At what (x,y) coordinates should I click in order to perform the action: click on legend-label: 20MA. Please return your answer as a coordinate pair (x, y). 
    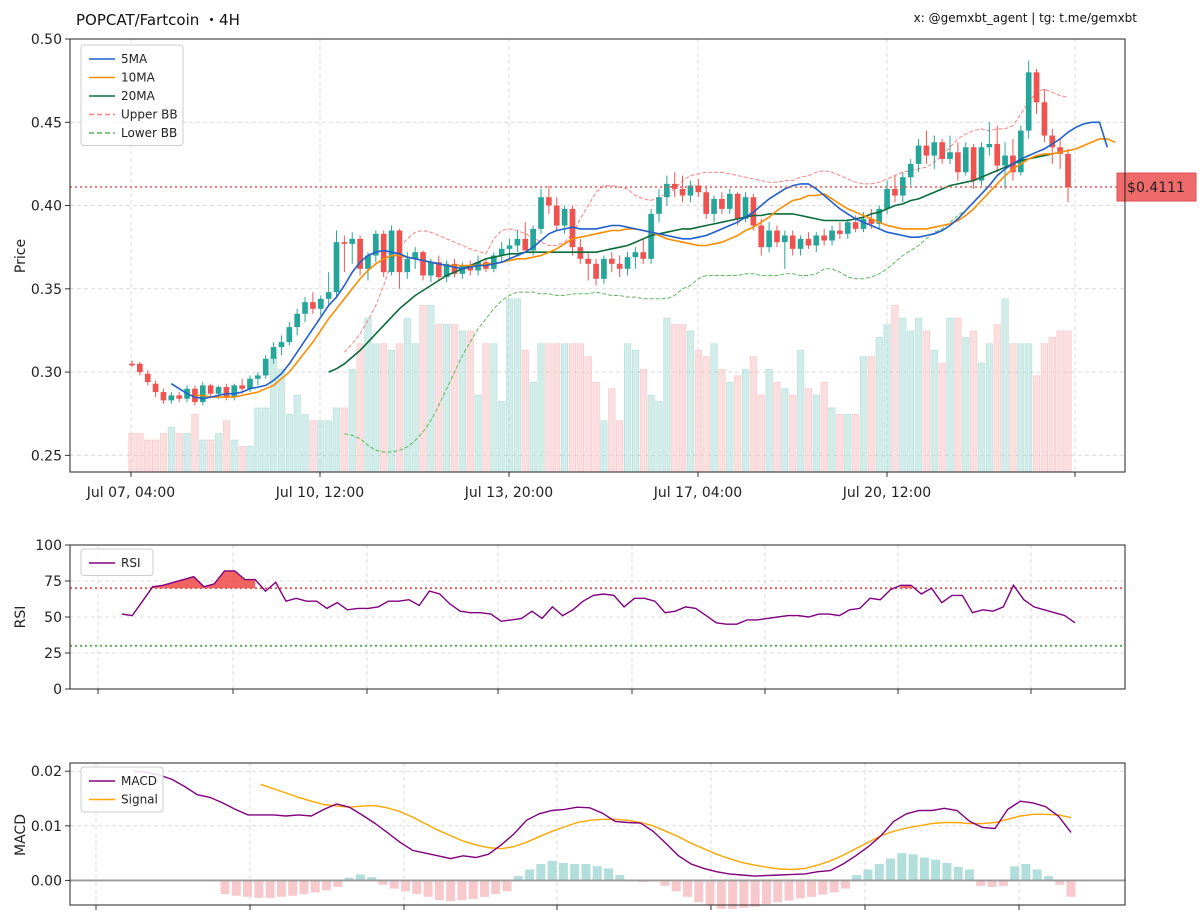
    Looking at the image, I should click on (138, 96).